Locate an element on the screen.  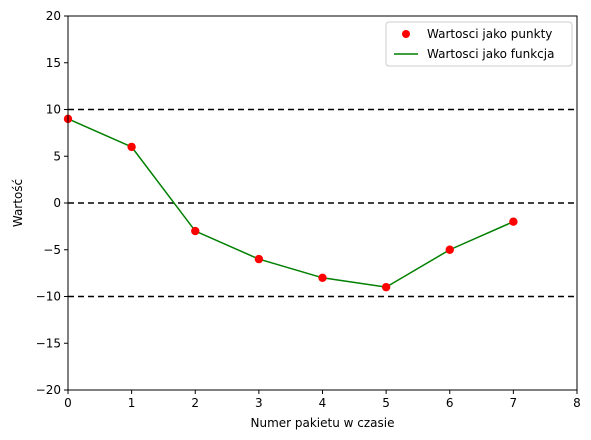
x-tick-label: 1 is located at coordinates (132, 403).